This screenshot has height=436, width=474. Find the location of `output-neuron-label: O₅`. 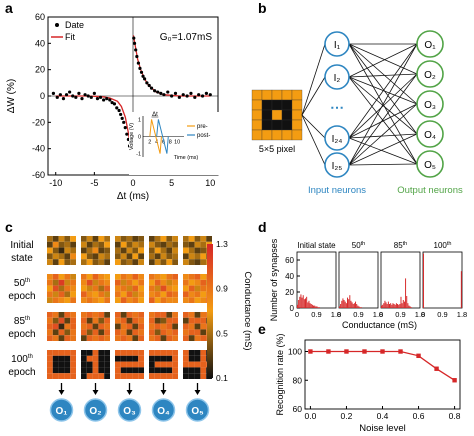

output-neuron-label: O₅ is located at coordinates (430, 165).